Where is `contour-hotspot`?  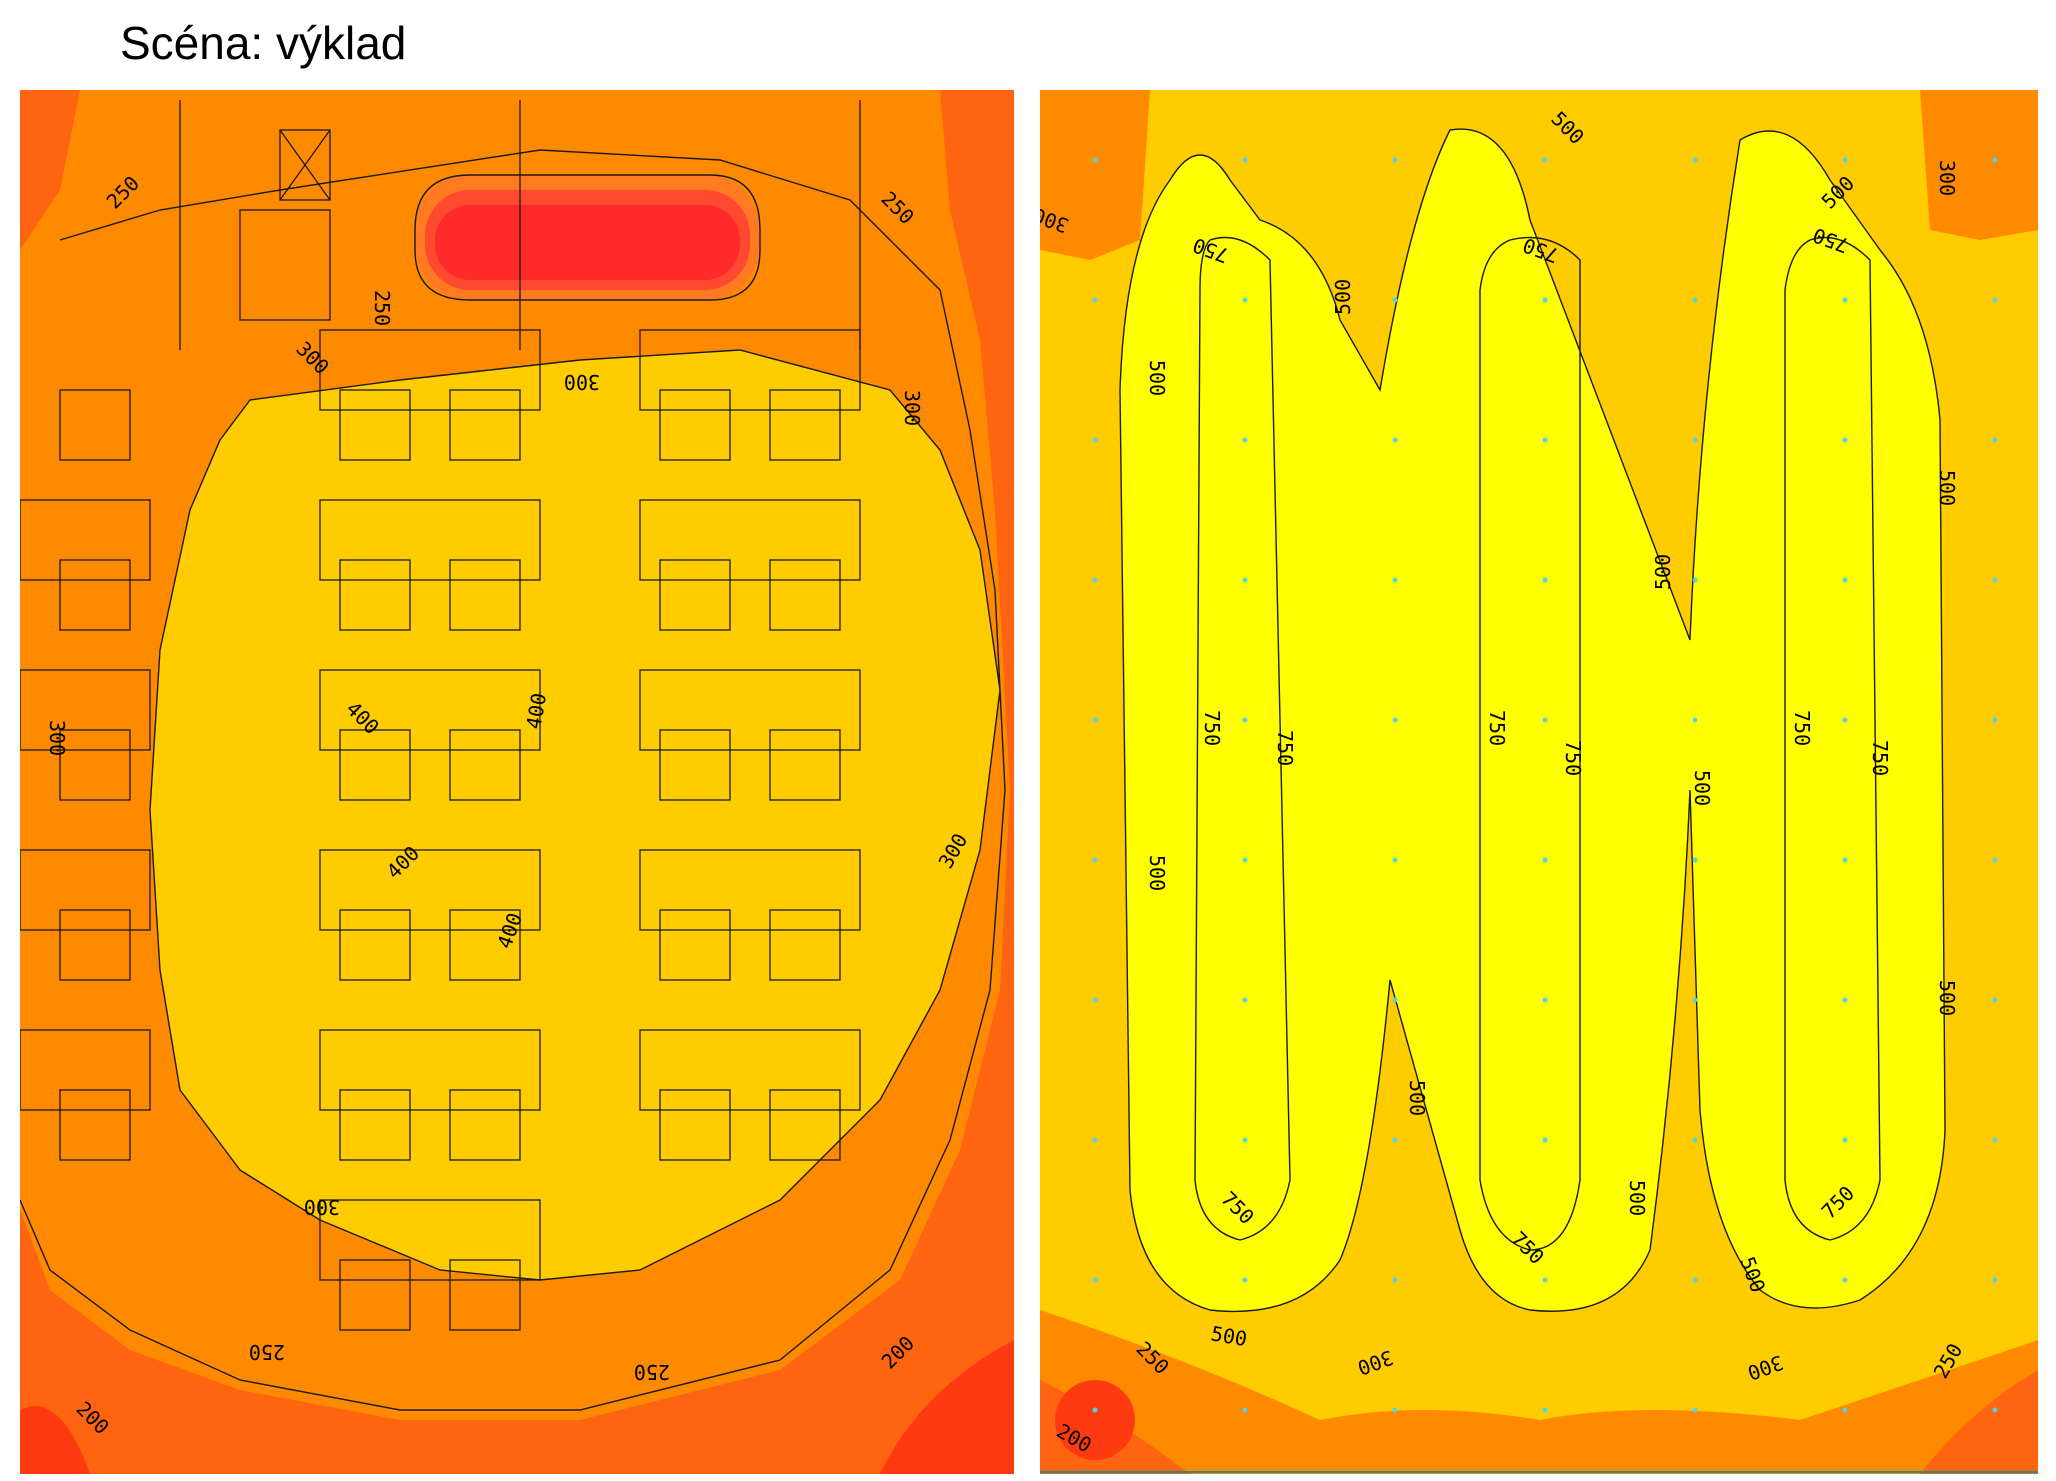
contour-hotspot is located at coordinates (587, 237).